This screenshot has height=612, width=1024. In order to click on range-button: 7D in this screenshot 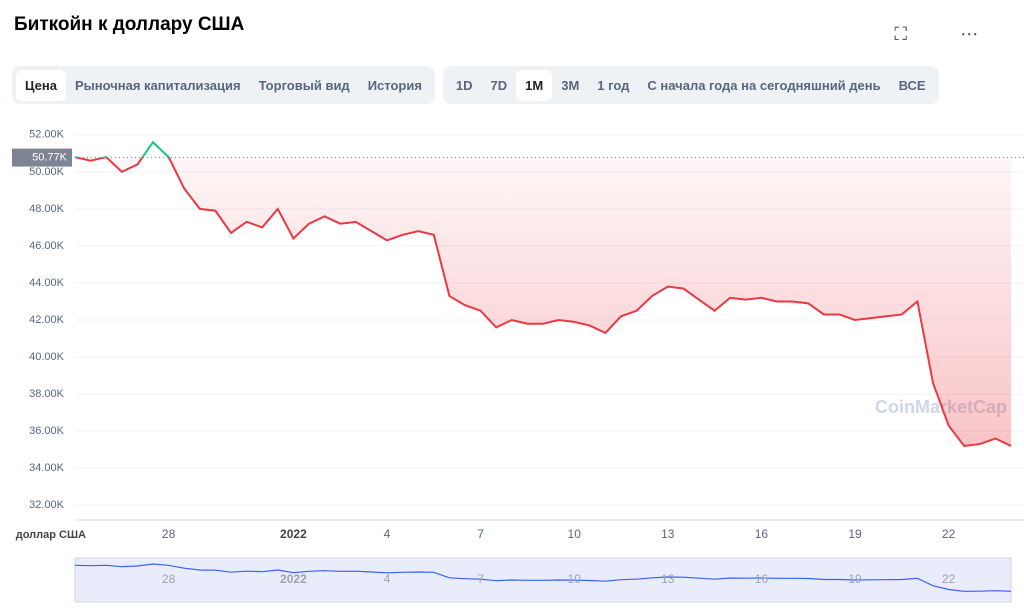, I will do `click(499, 85)`.